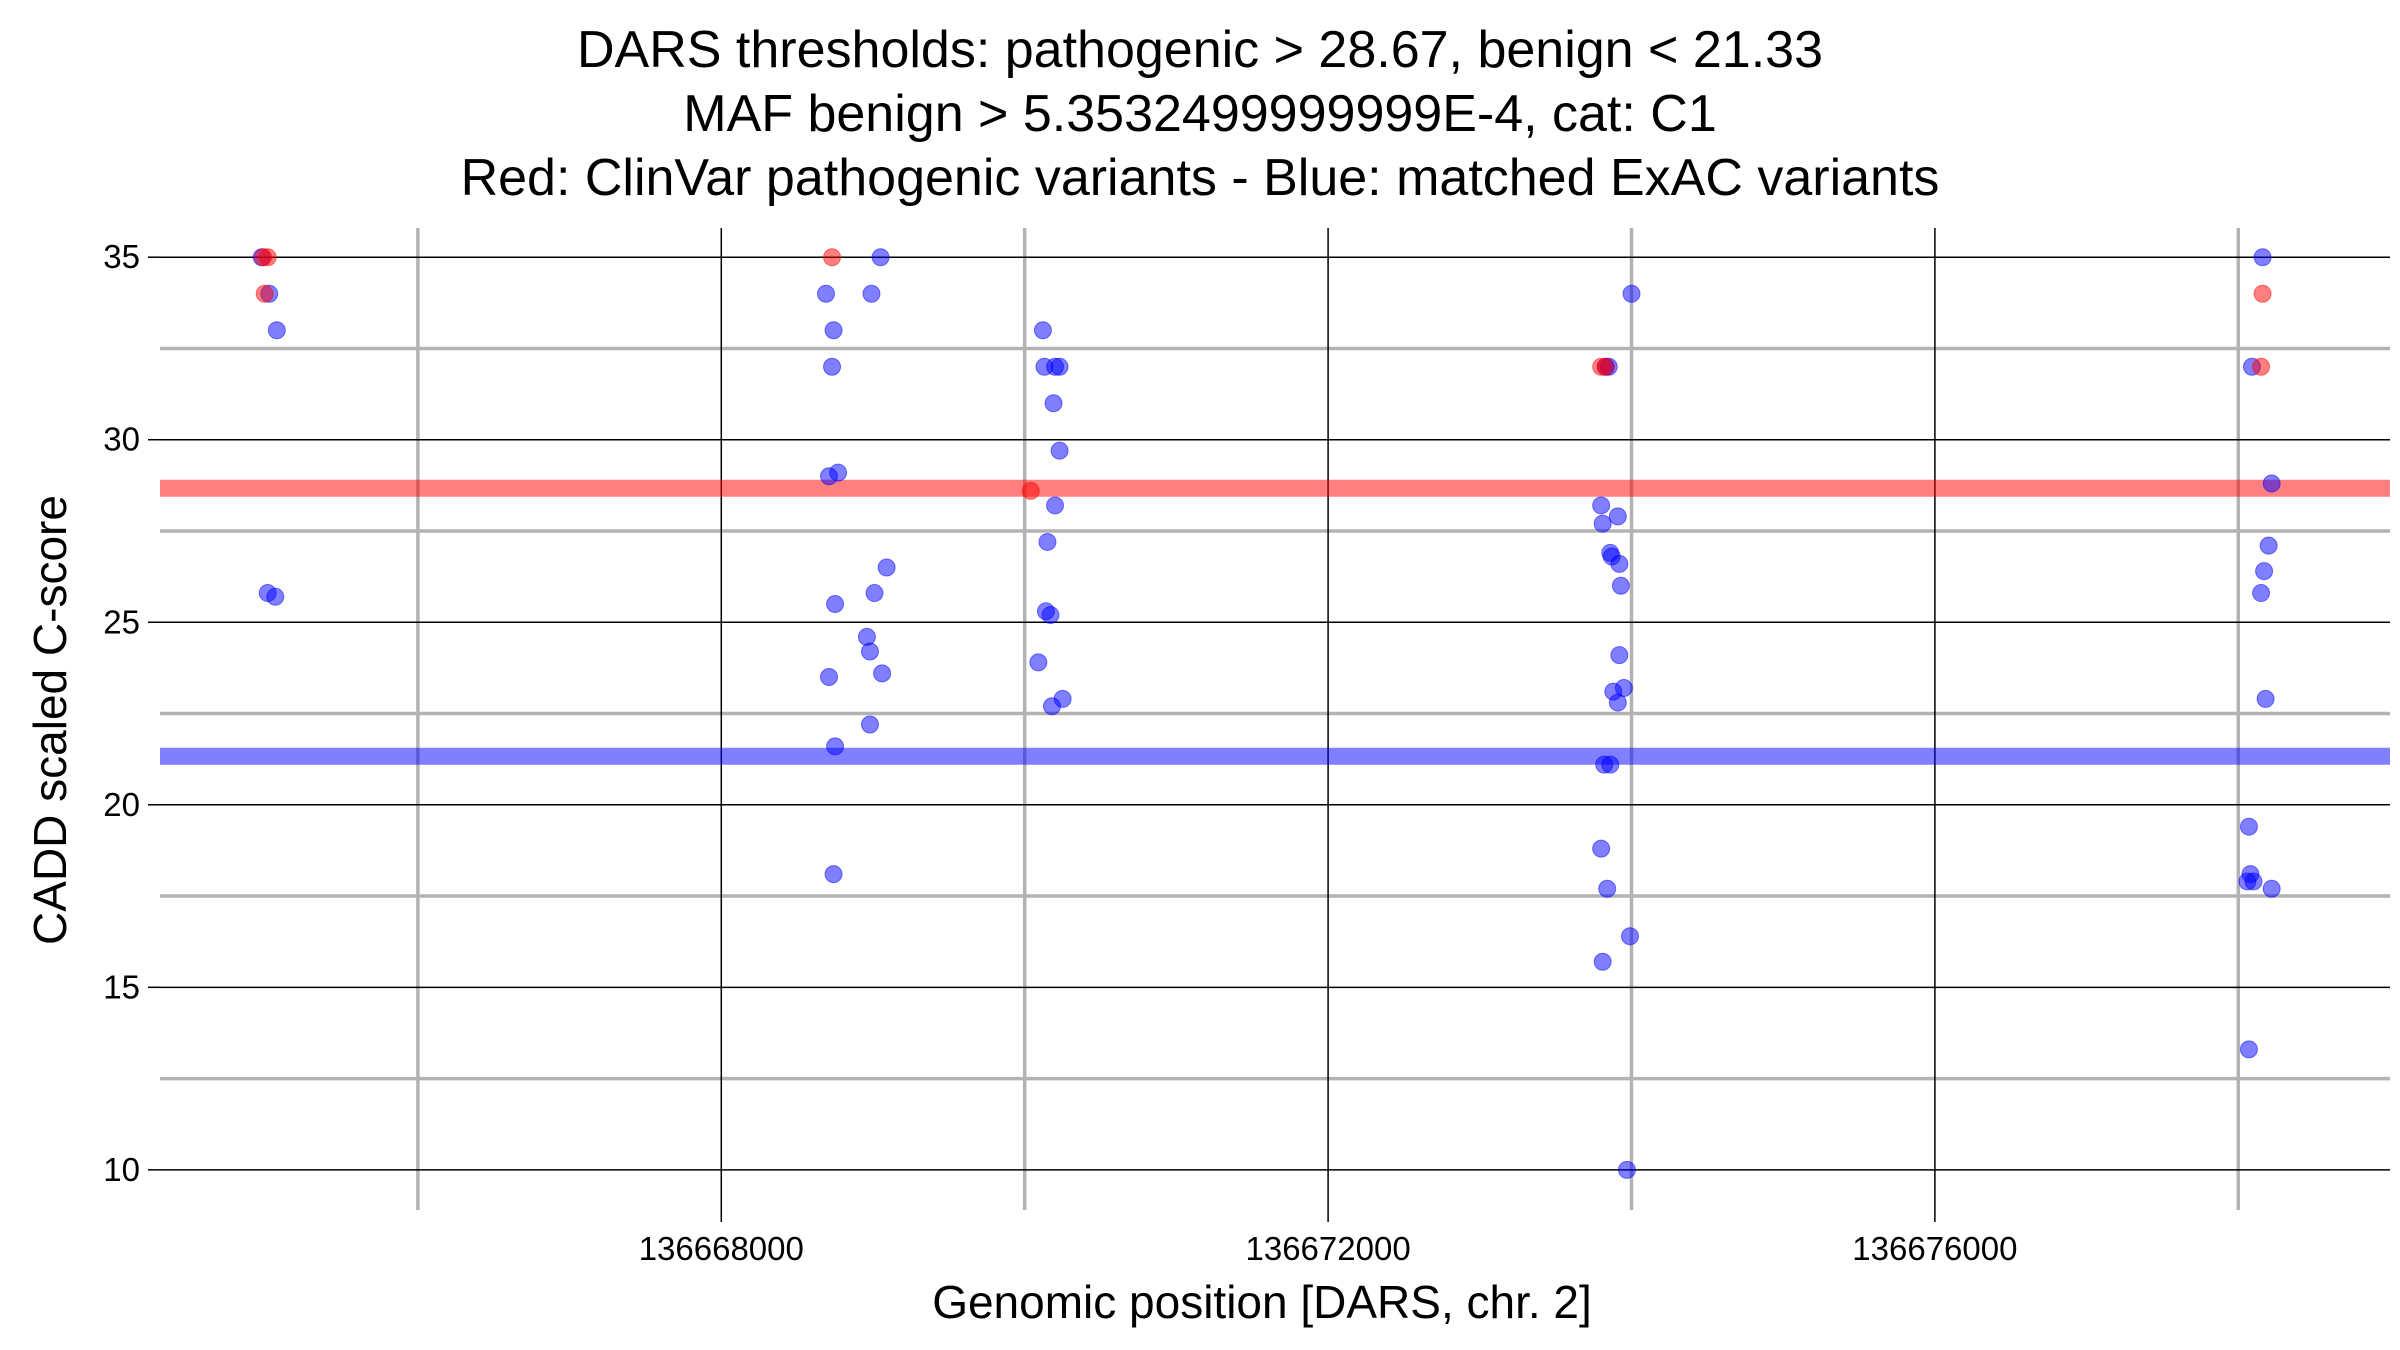 The image size is (2400, 1350). Describe the element at coordinates (1262, 1302) in the screenshot. I see `x-axis-title: Genomic position [DARS, chr. 2]` at that location.